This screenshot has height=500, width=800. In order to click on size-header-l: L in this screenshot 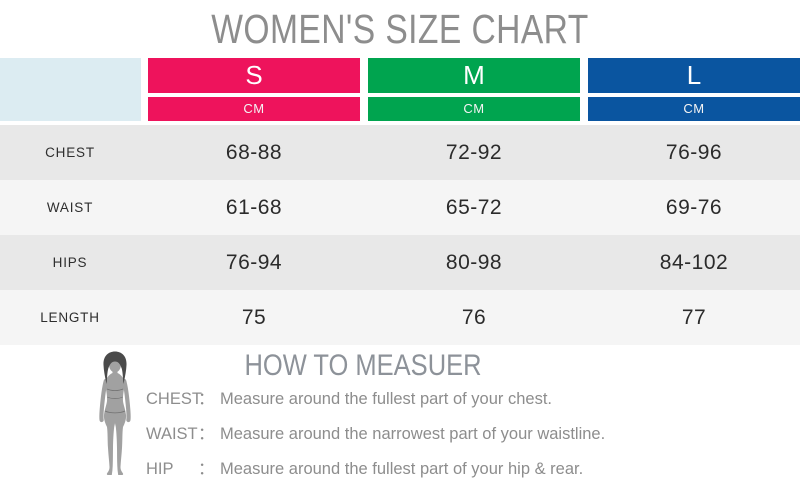, I will do `click(694, 75)`.